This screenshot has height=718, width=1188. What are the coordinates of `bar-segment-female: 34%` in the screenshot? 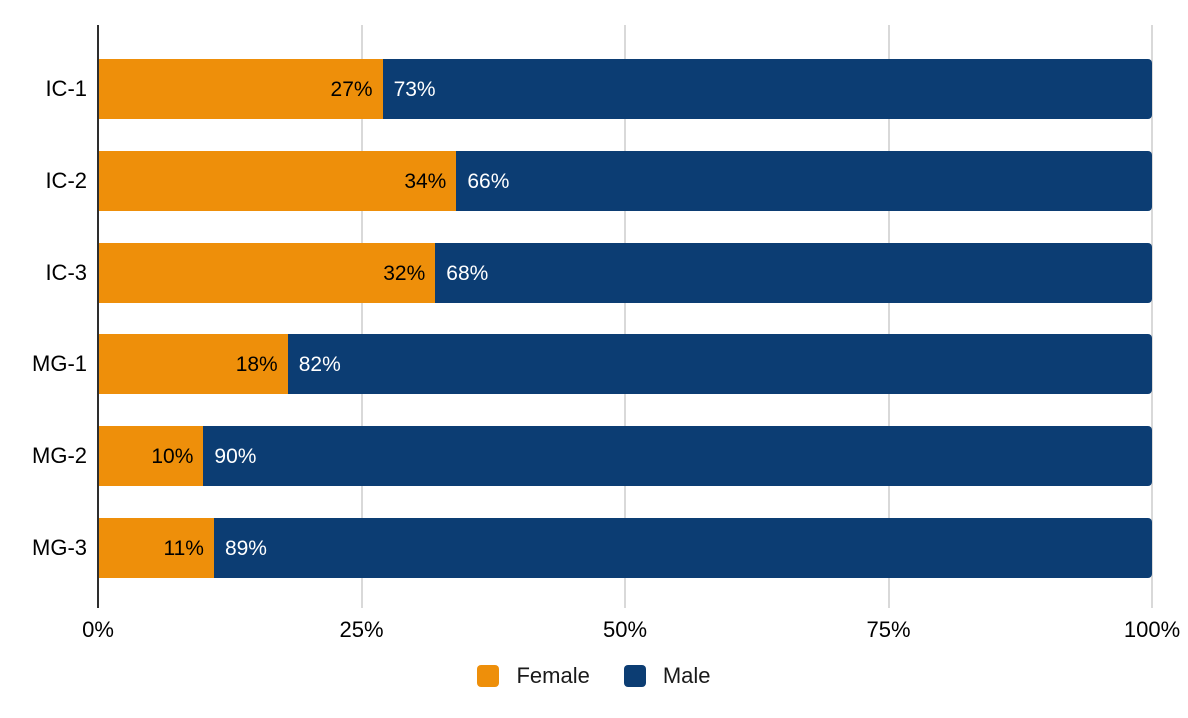 It's located at (277, 181).